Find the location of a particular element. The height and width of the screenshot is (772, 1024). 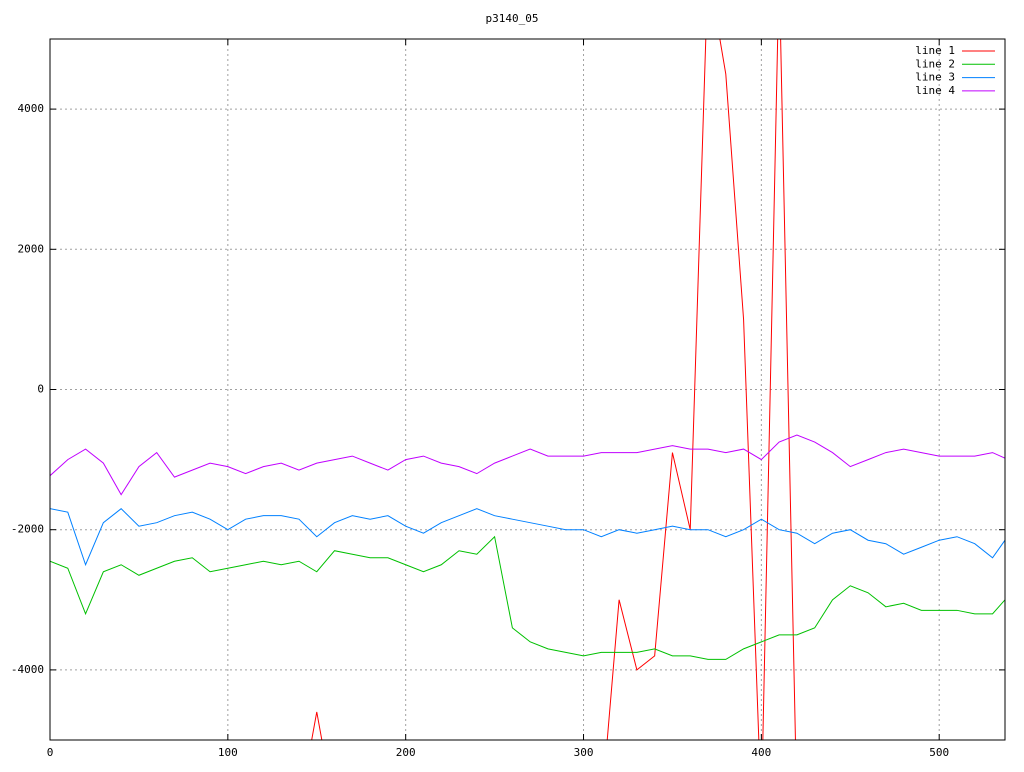

x-tick-label: 100 is located at coordinates (228, 752).